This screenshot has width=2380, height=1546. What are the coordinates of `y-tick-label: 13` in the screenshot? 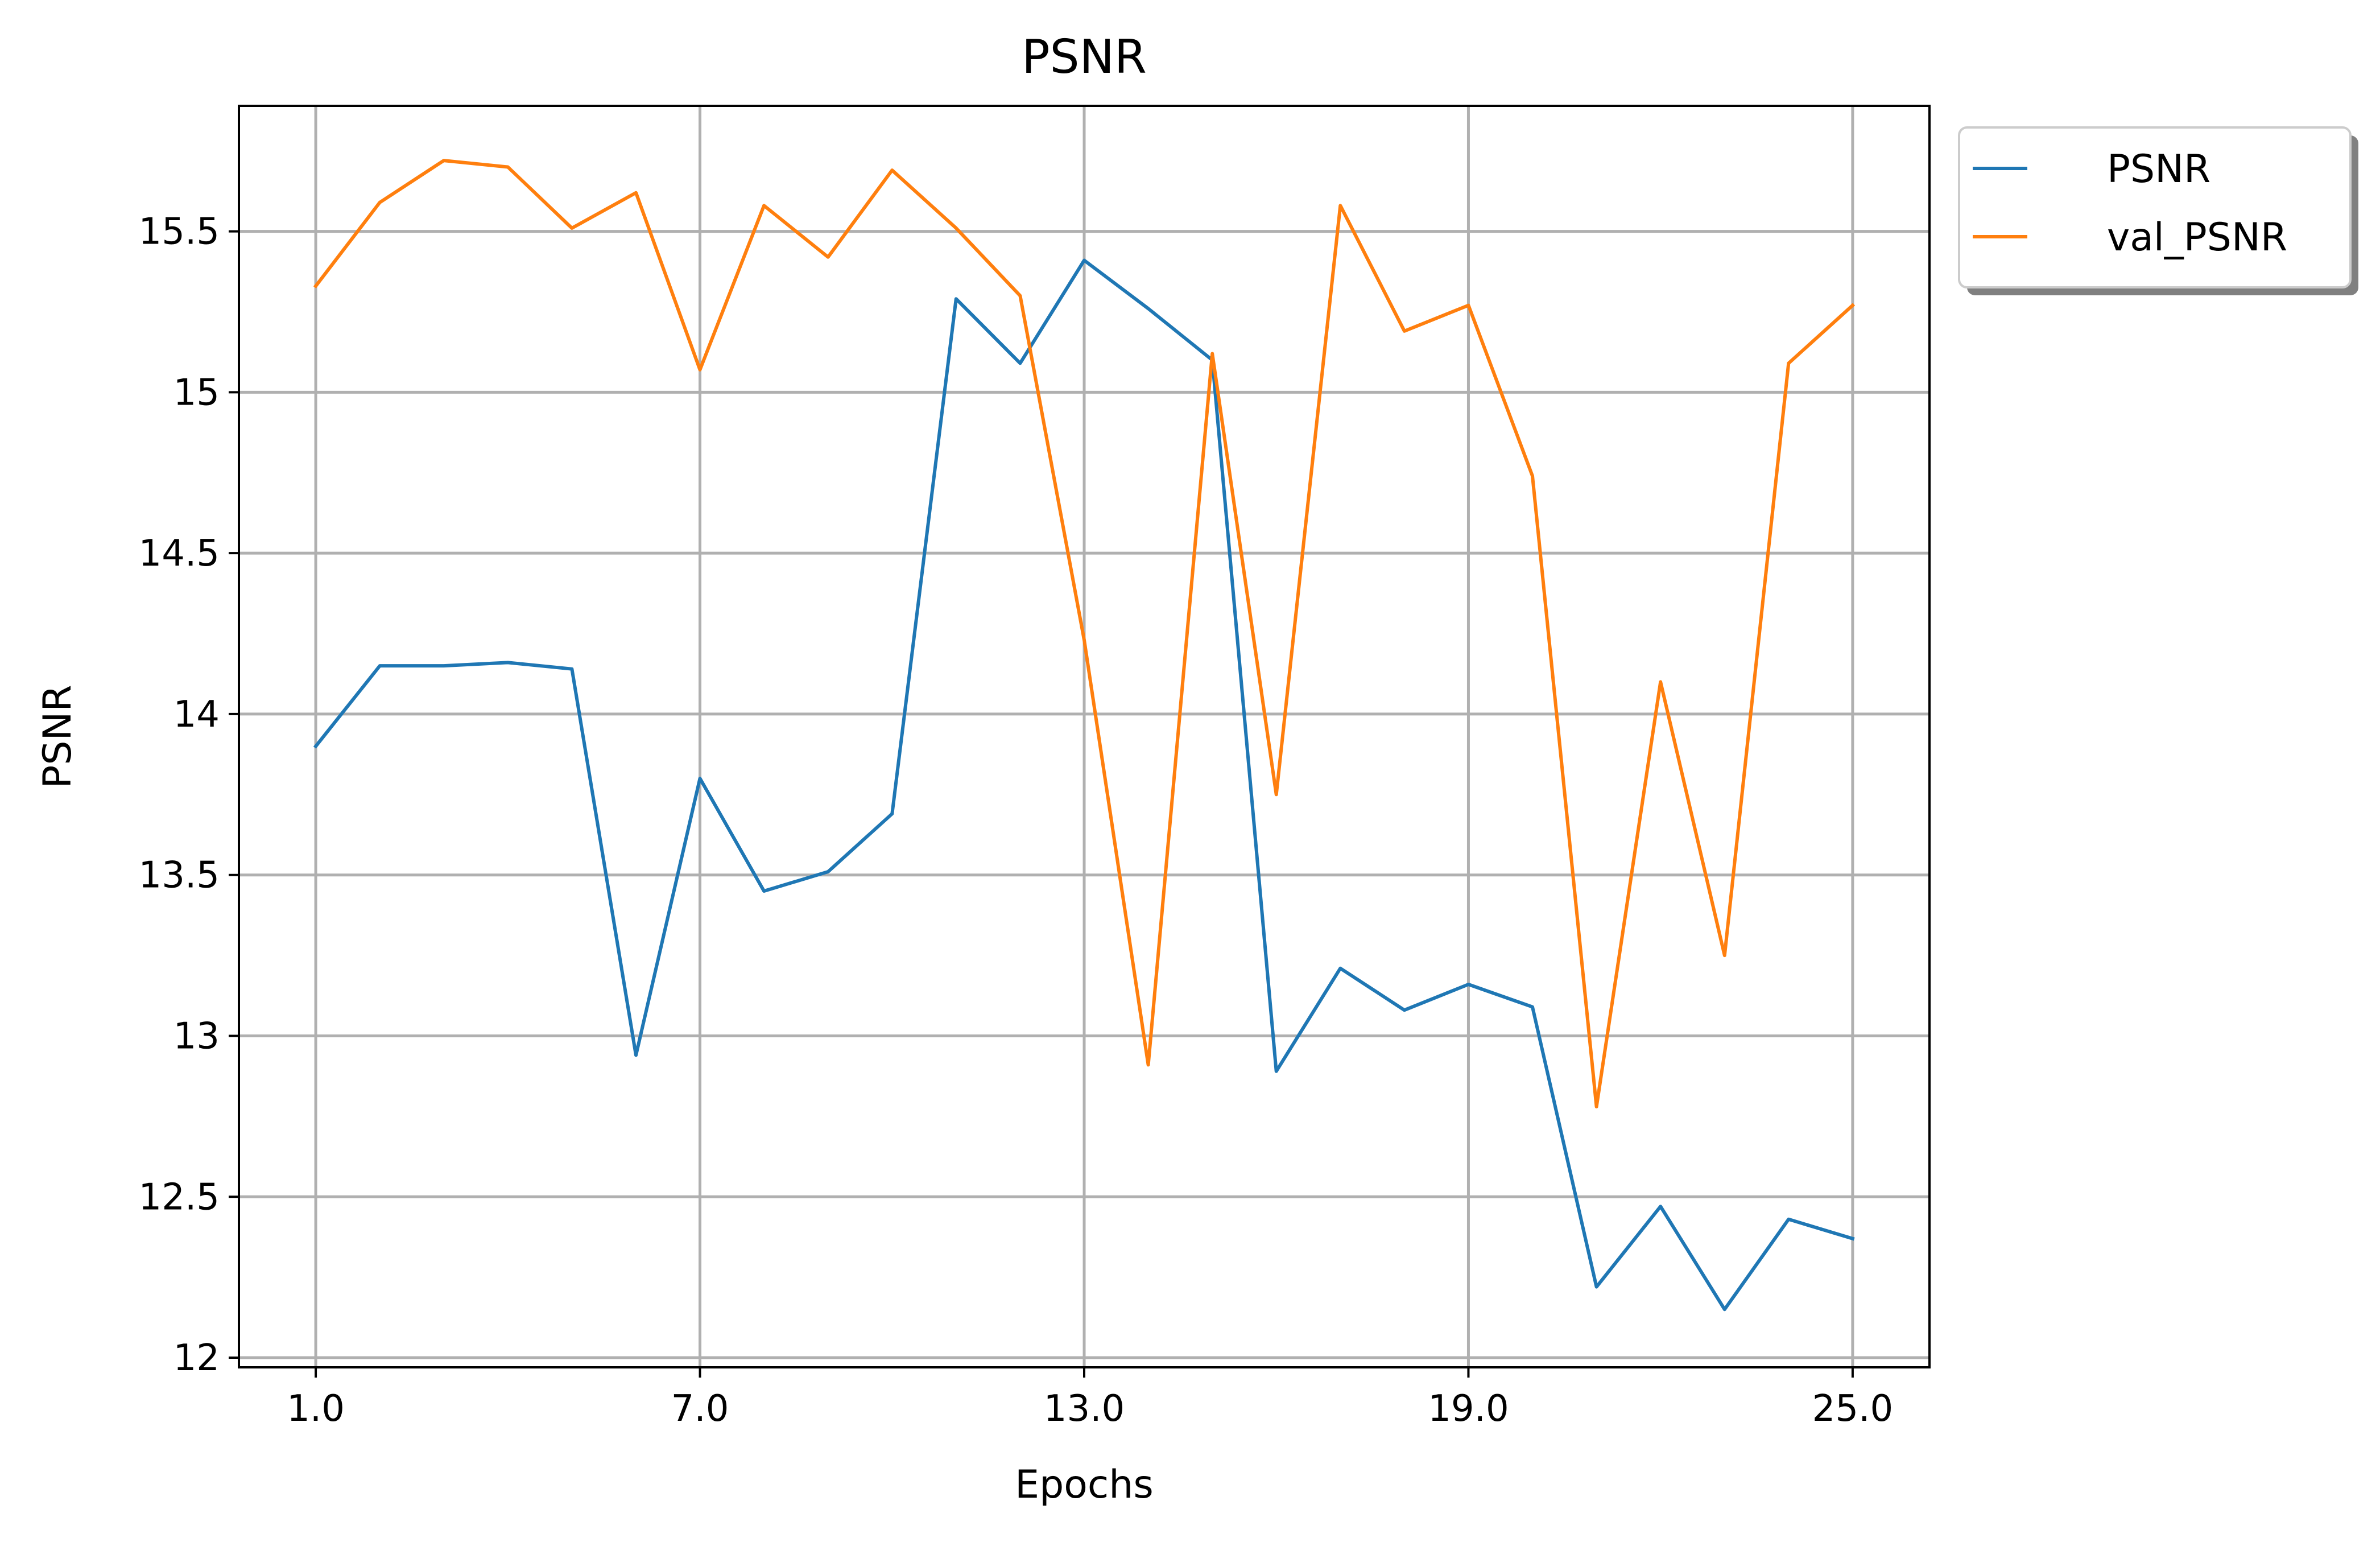 It's located at (196, 1036).